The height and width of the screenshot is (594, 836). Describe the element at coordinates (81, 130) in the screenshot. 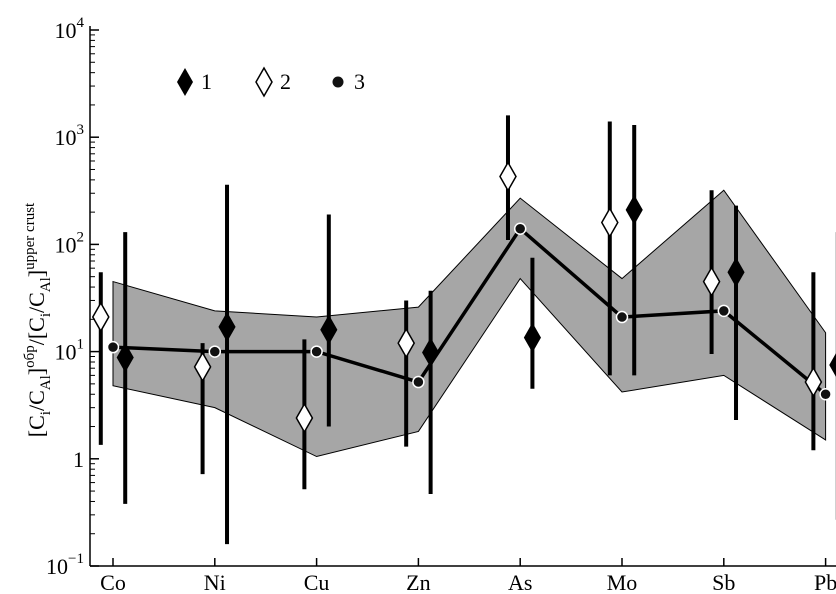

I see `y-tick-exponent: 3` at that location.